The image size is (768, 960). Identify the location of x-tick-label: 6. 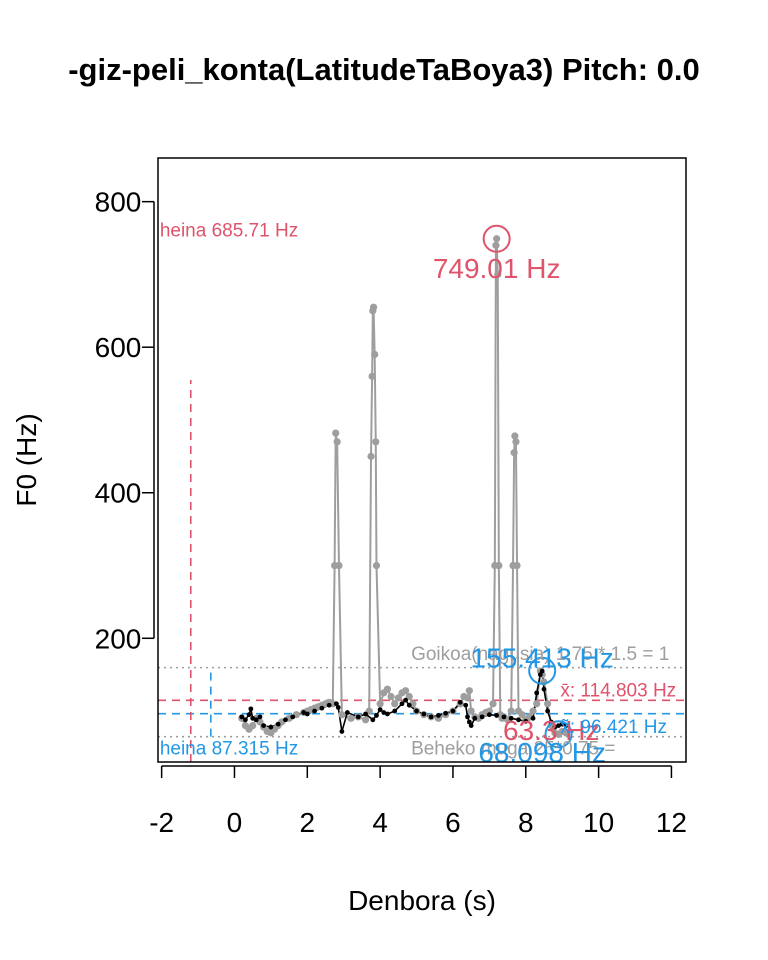
(453, 822).